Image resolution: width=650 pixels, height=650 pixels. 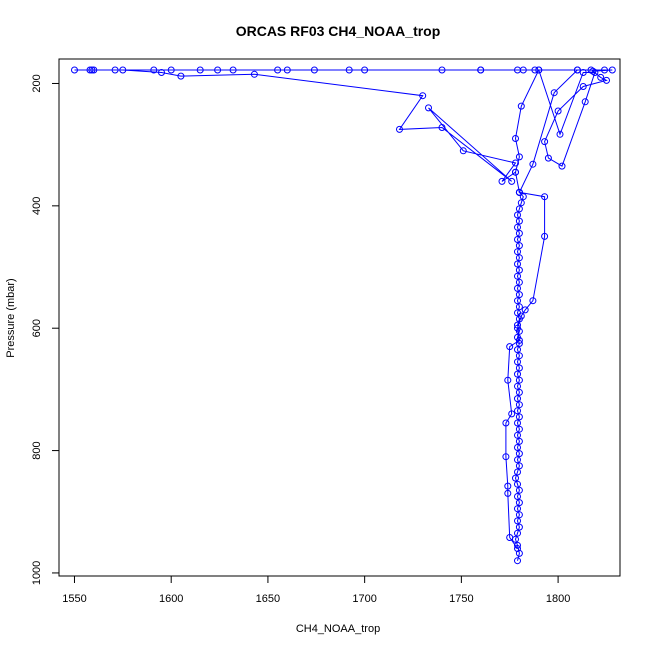 I want to click on x-tick-label: 1800, so click(x=558, y=599).